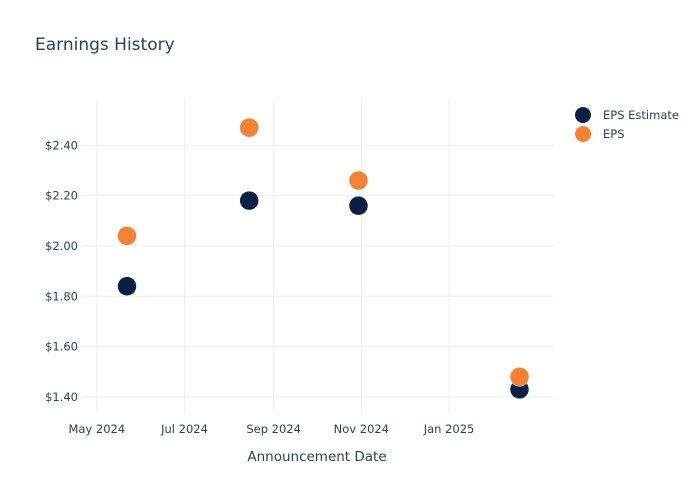 This screenshot has width=700, height=500. Describe the element at coordinates (641, 115) in the screenshot. I see `legend-label: EPS Estimate` at that location.